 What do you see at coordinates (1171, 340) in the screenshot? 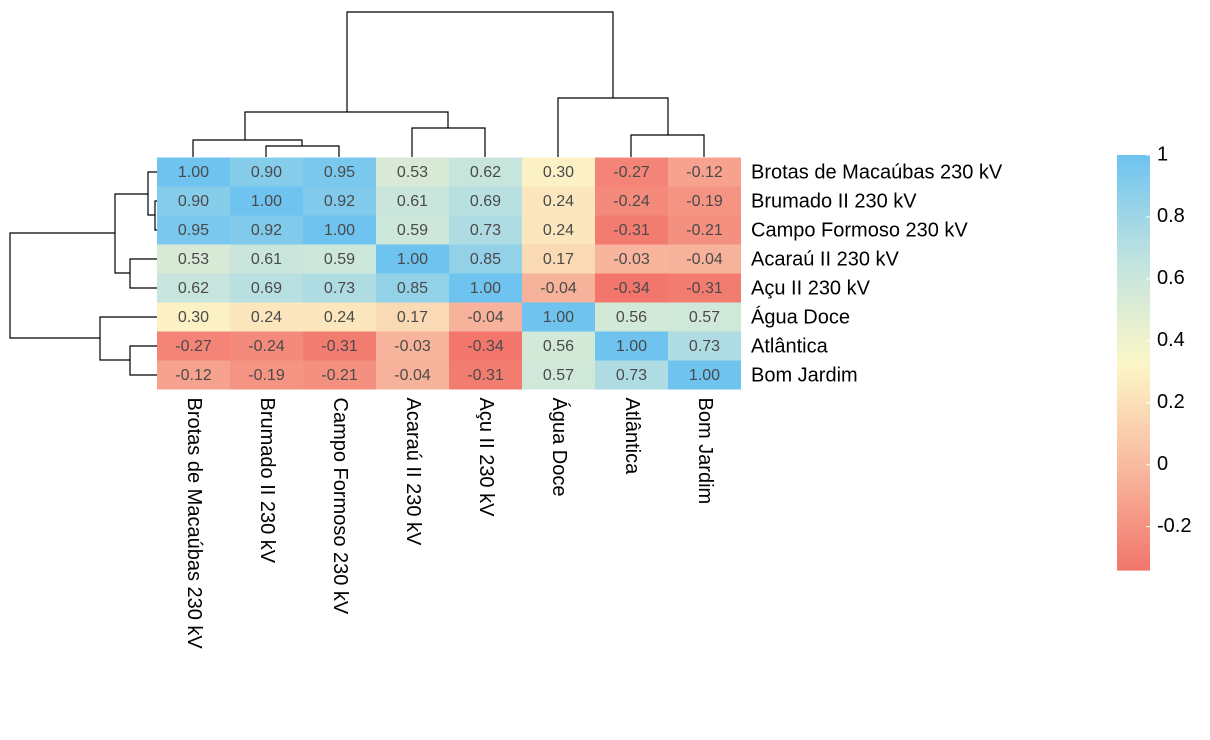
I see `legend-tick-label: 0.4` at bounding box center [1171, 340].